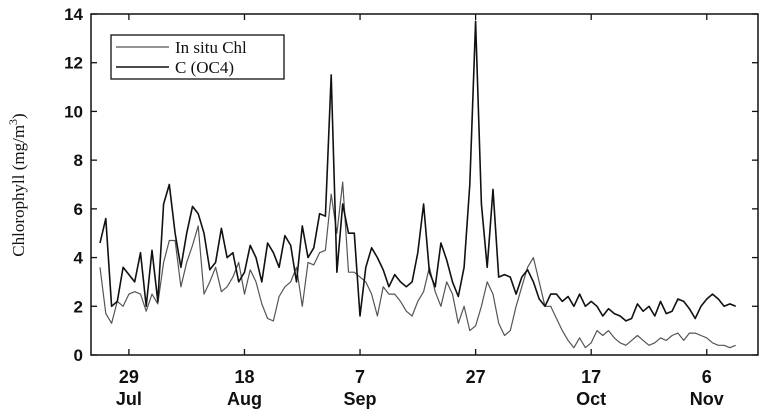 The height and width of the screenshot is (419, 768). Describe the element at coordinates (204, 67) in the screenshot. I see `legend-label-oc4: C (OC4)` at that location.